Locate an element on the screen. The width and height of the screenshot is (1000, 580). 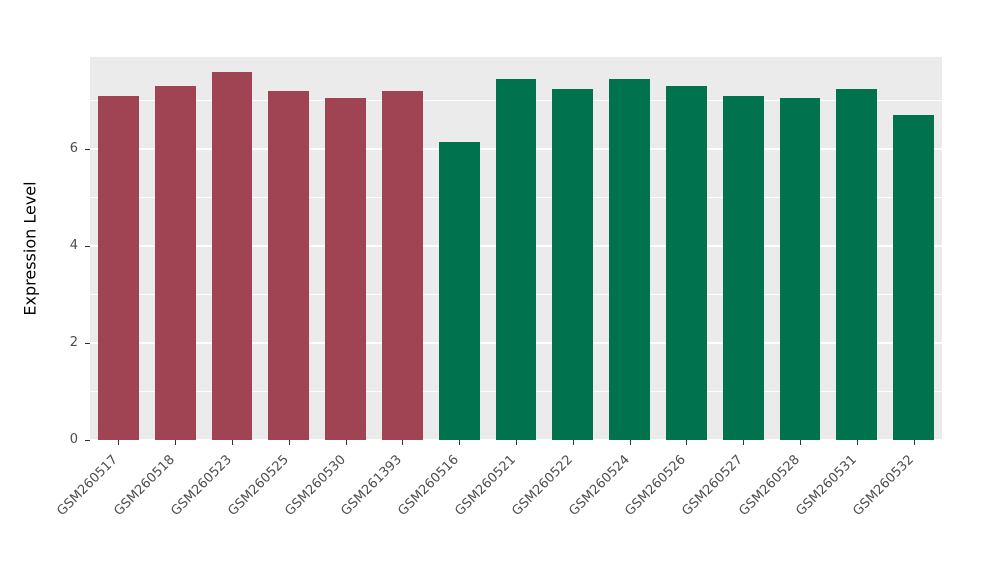
y-tick-label: 0 is located at coordinates (73, 439).